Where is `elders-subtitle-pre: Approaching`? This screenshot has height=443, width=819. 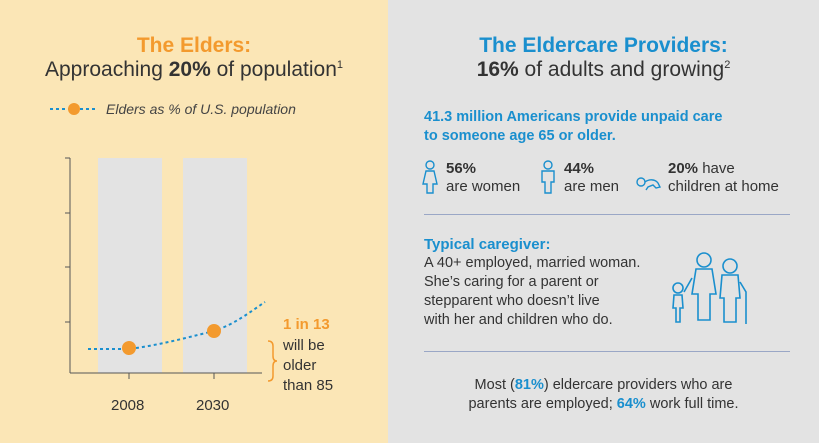
elders-subtitle-pre: Approaching is located at coordinates (106, 69).